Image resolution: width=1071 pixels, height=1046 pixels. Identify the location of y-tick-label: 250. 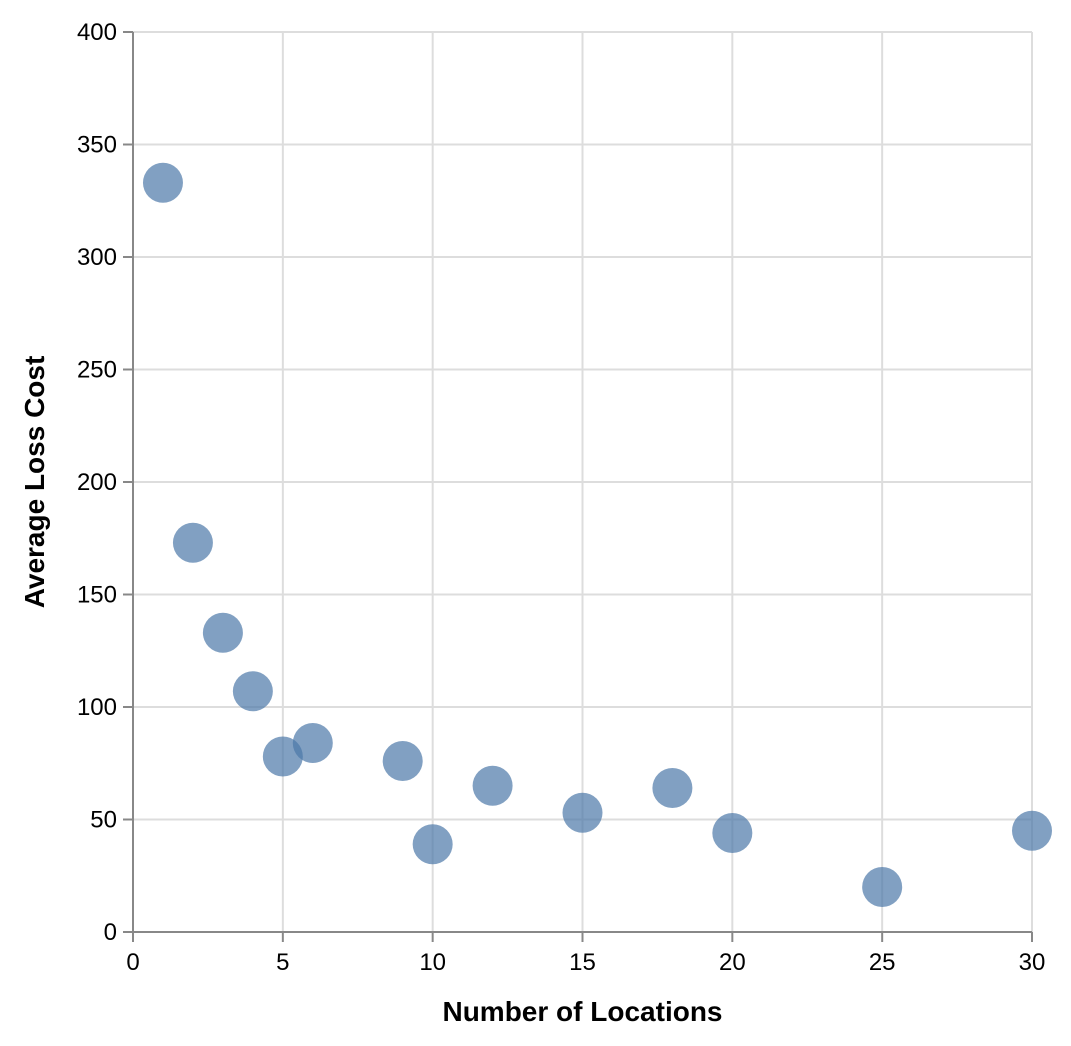
(97, 370).